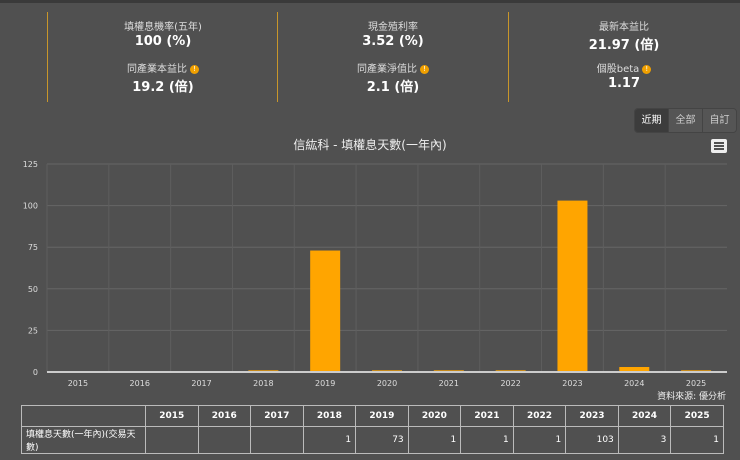  I want to click on top-border, so click(370, 1).